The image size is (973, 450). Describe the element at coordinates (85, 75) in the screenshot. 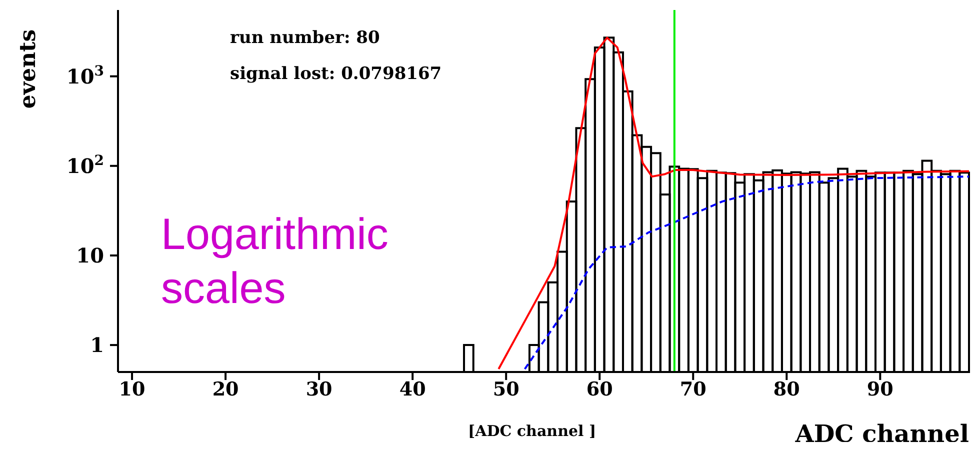

I see `y-tick-label: 10$^{3}$` at that location.